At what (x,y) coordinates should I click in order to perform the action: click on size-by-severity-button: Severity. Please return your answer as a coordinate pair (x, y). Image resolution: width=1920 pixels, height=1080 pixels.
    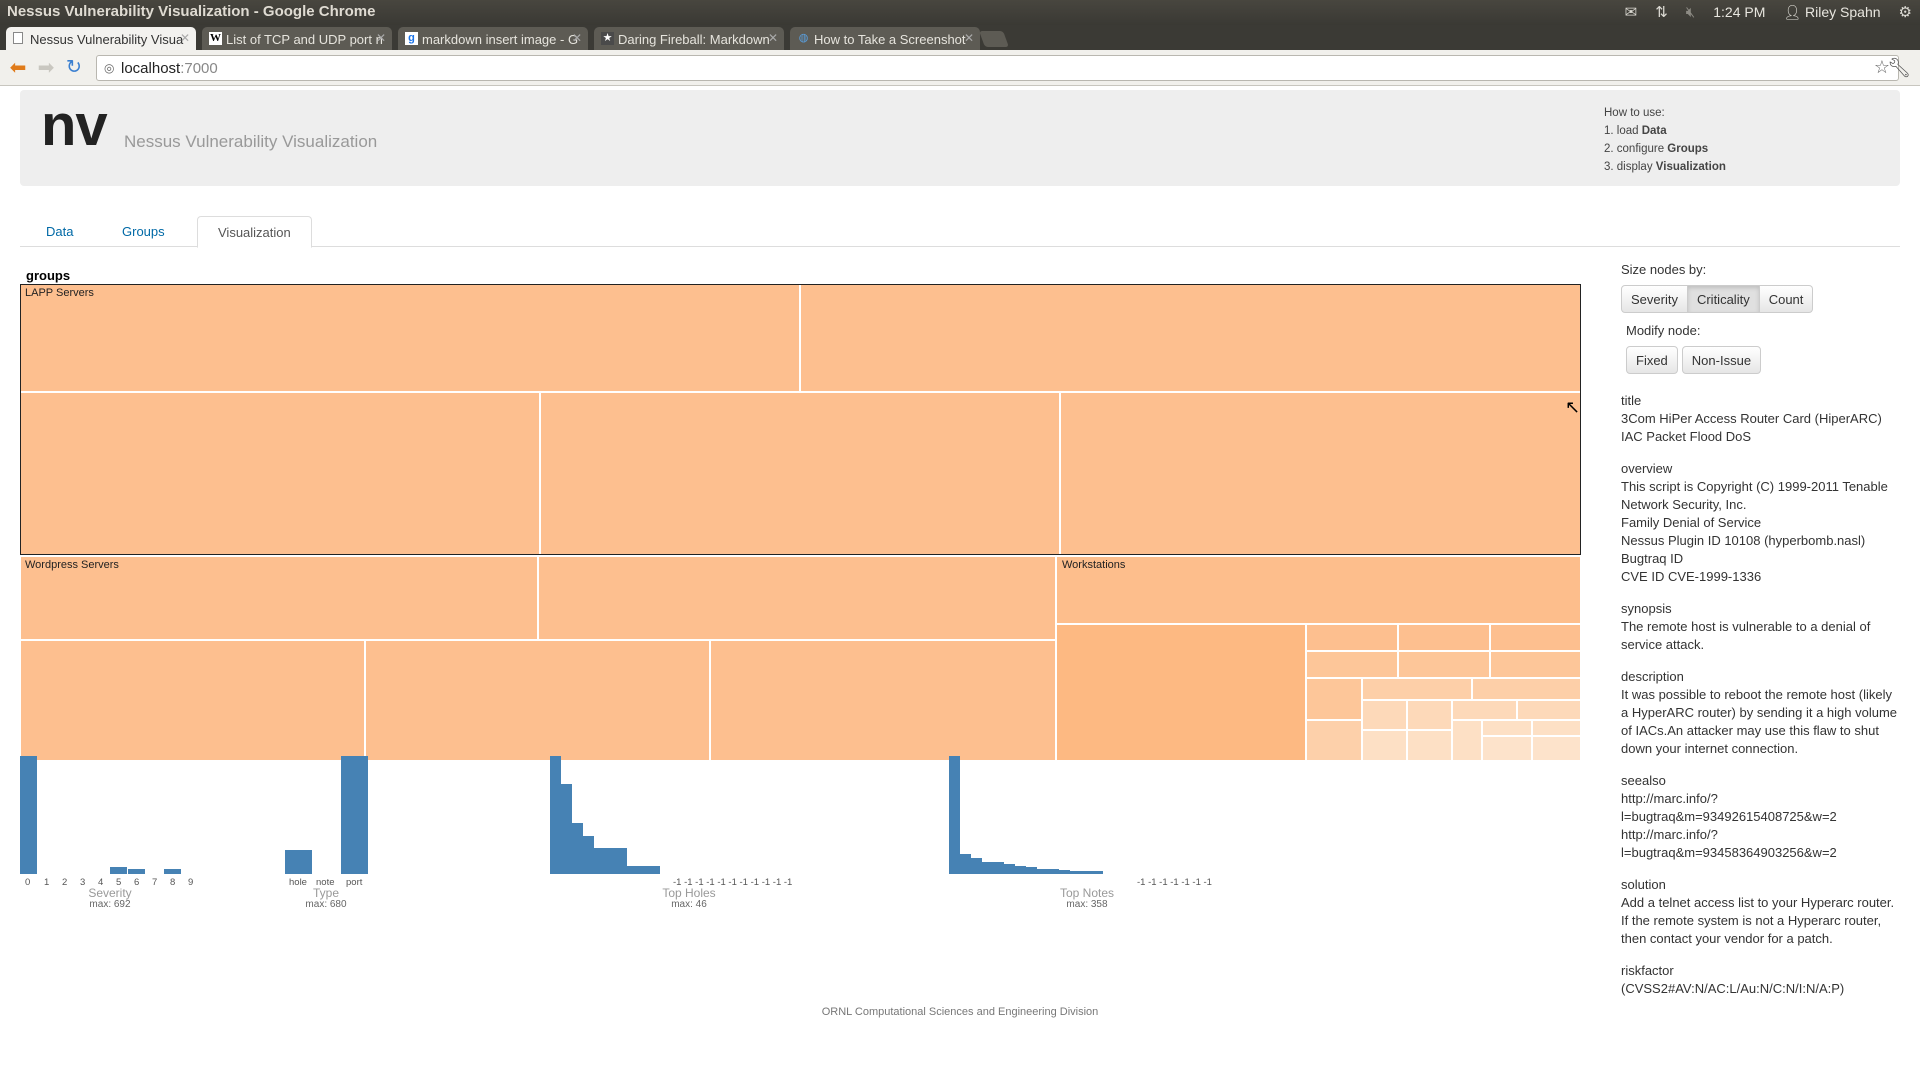
    Looking at the image, I should click on (1654, 299).